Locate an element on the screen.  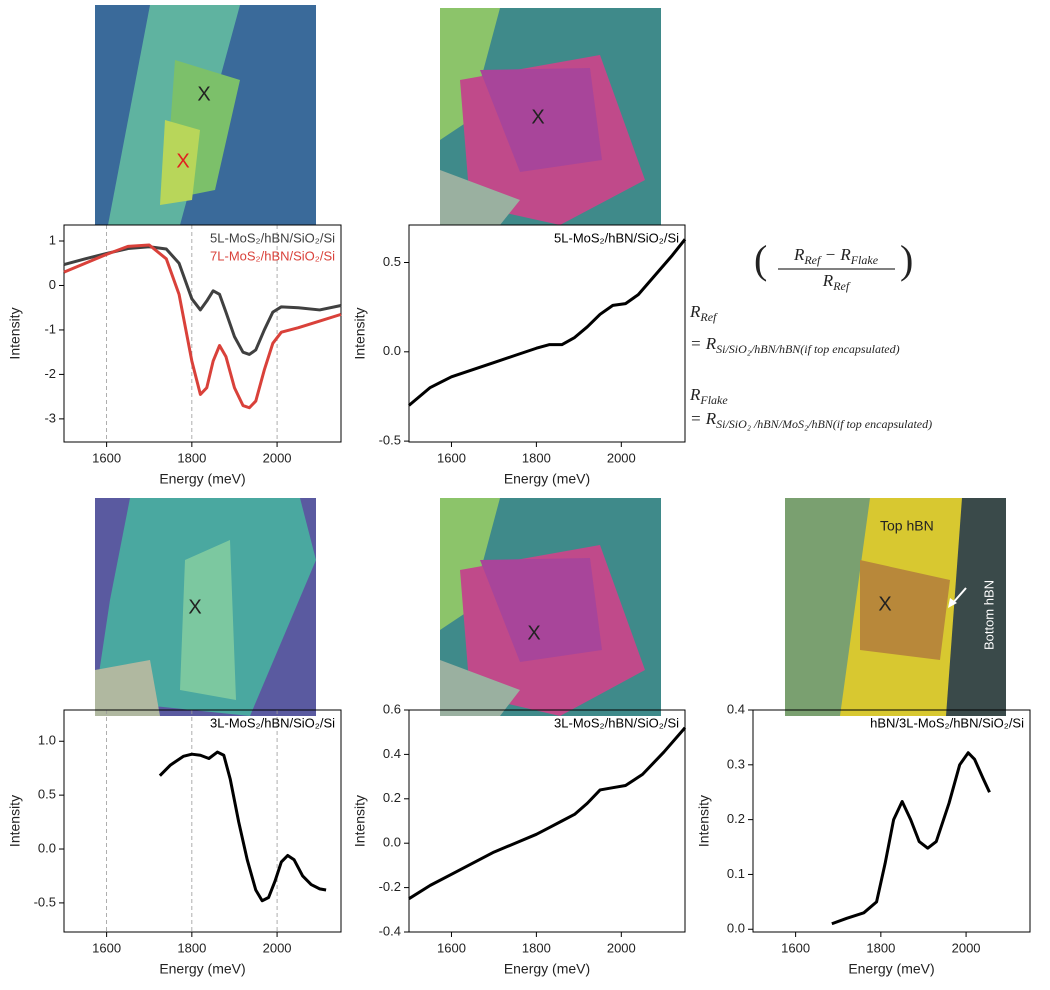
formula-part: − R is located at coordinates (835, 254).